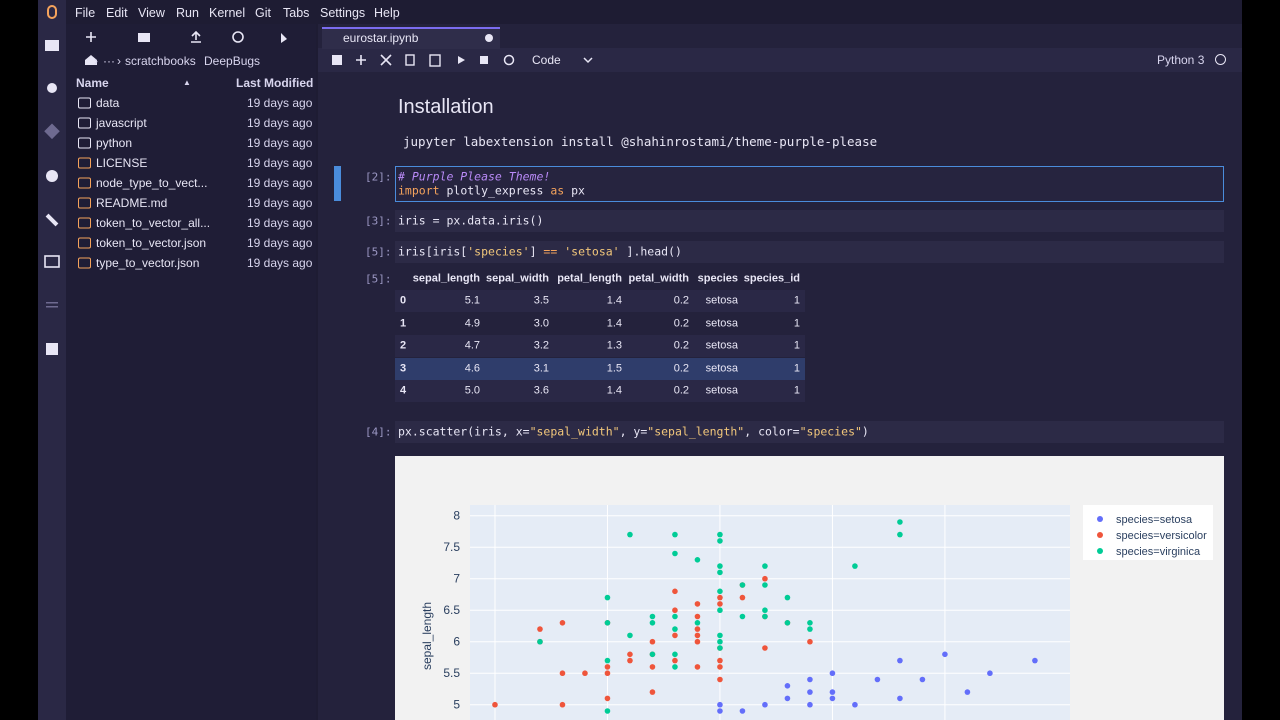  I want to click on run, so click(461, 60).